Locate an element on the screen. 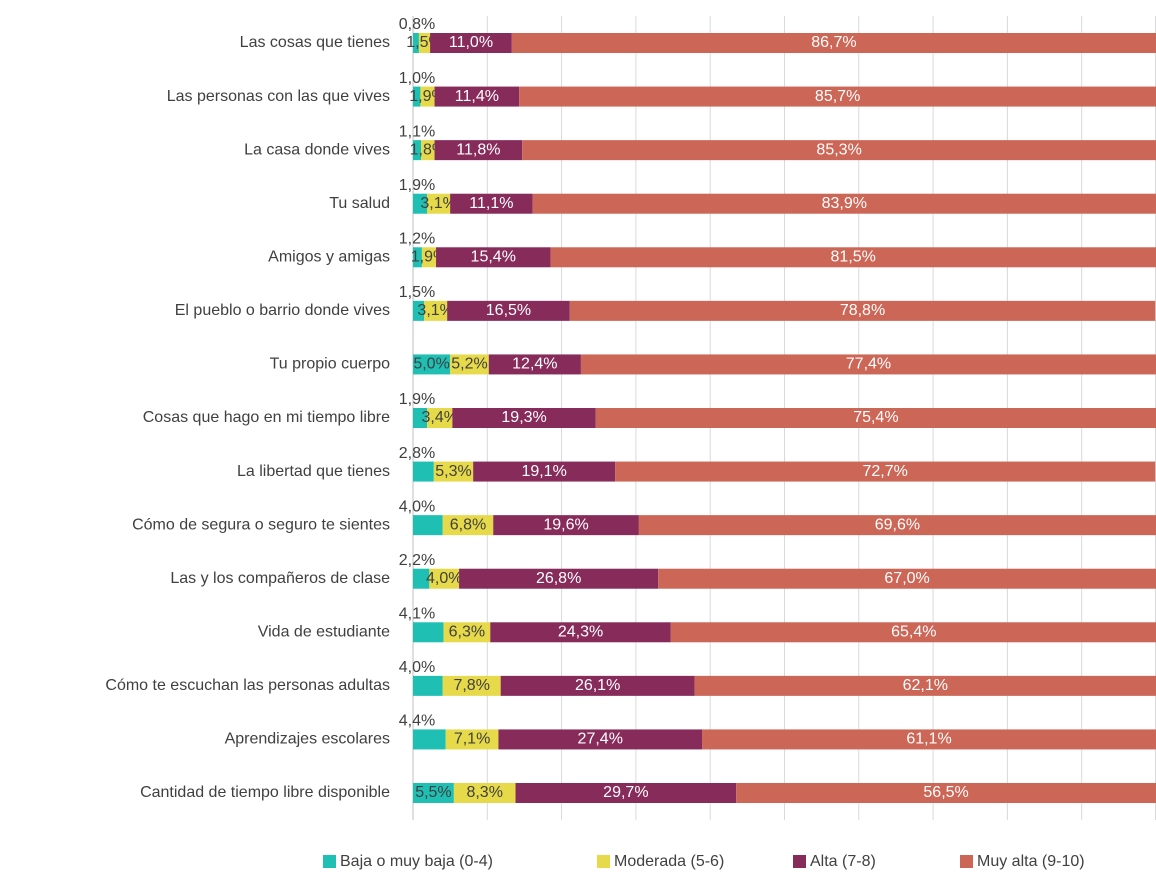 The height and width of the screenshot is (881, 1156). data-label: 62,1% is located at coordinates (925, 685).